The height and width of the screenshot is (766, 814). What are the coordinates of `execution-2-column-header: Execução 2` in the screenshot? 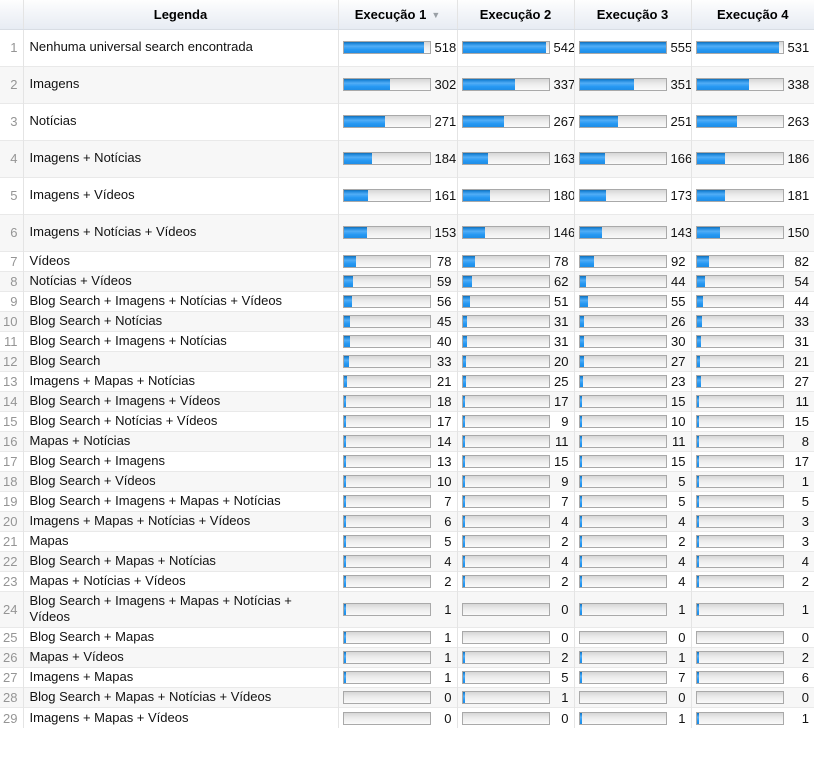 It's located at (516, 15).